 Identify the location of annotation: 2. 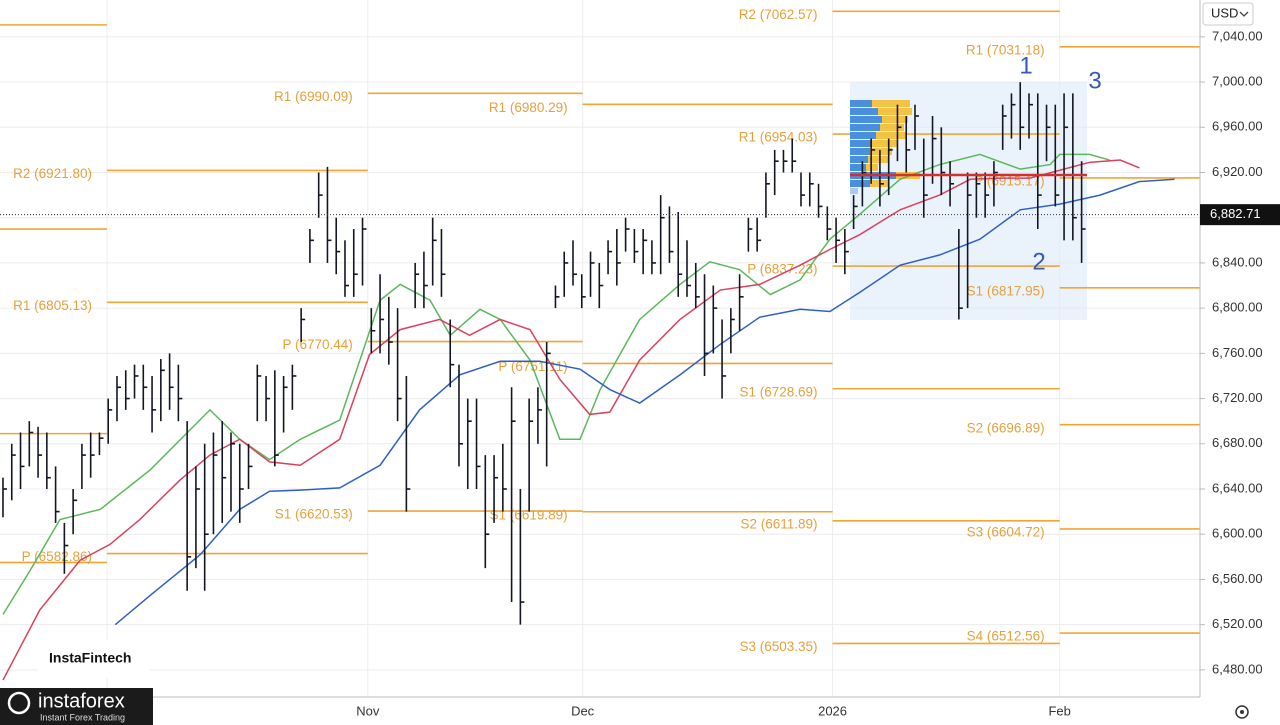
(1038, 261).